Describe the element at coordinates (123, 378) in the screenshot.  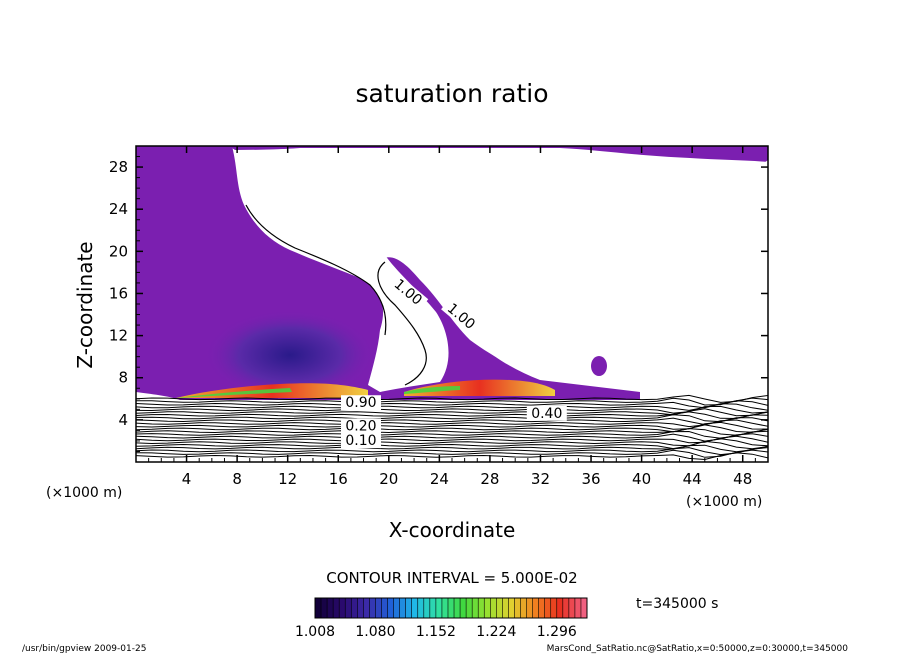
I see `y-tick-label: 8` at that location.